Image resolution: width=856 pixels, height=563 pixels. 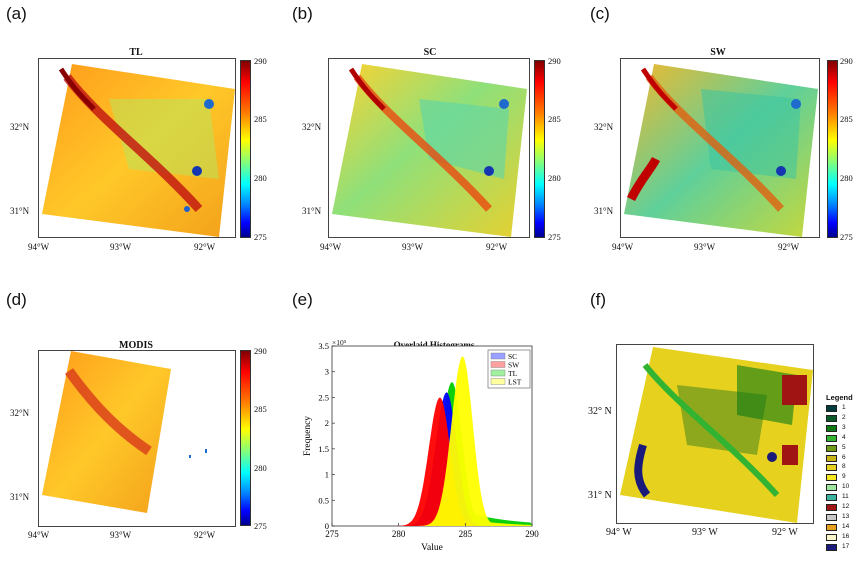 I want to click on map-frame-c, so click(x=720, y=148).